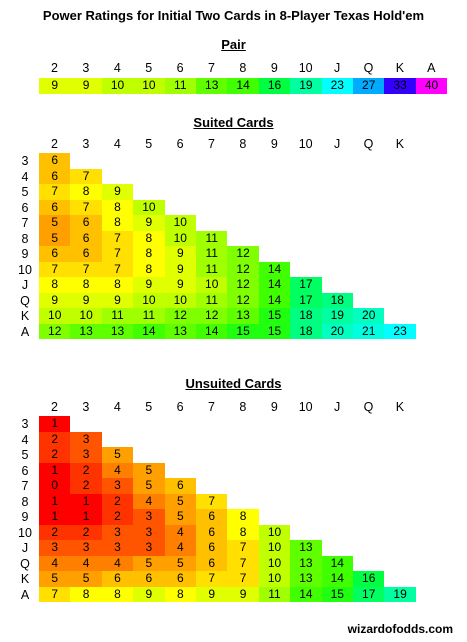 This screenshot has width=467, height=642. I want to click on pair-cell-J: 23, so click(337, 86).